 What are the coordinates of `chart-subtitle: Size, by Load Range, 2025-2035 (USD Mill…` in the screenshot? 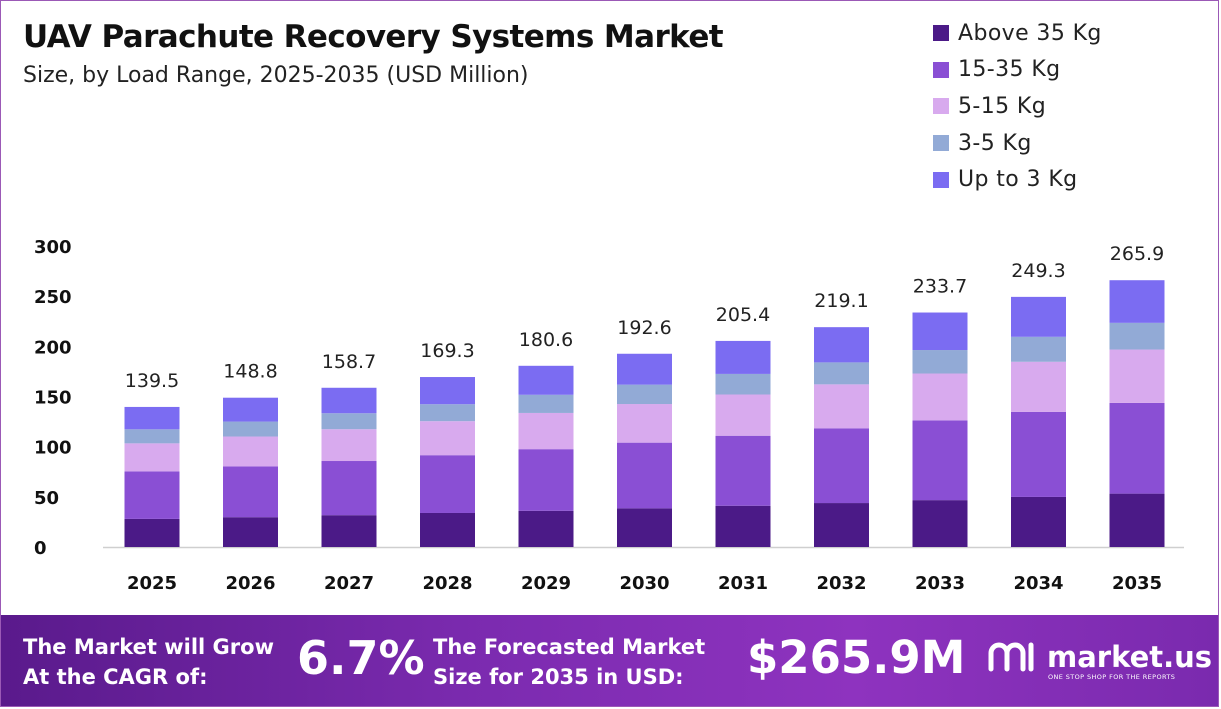 It's located at (276, 75).